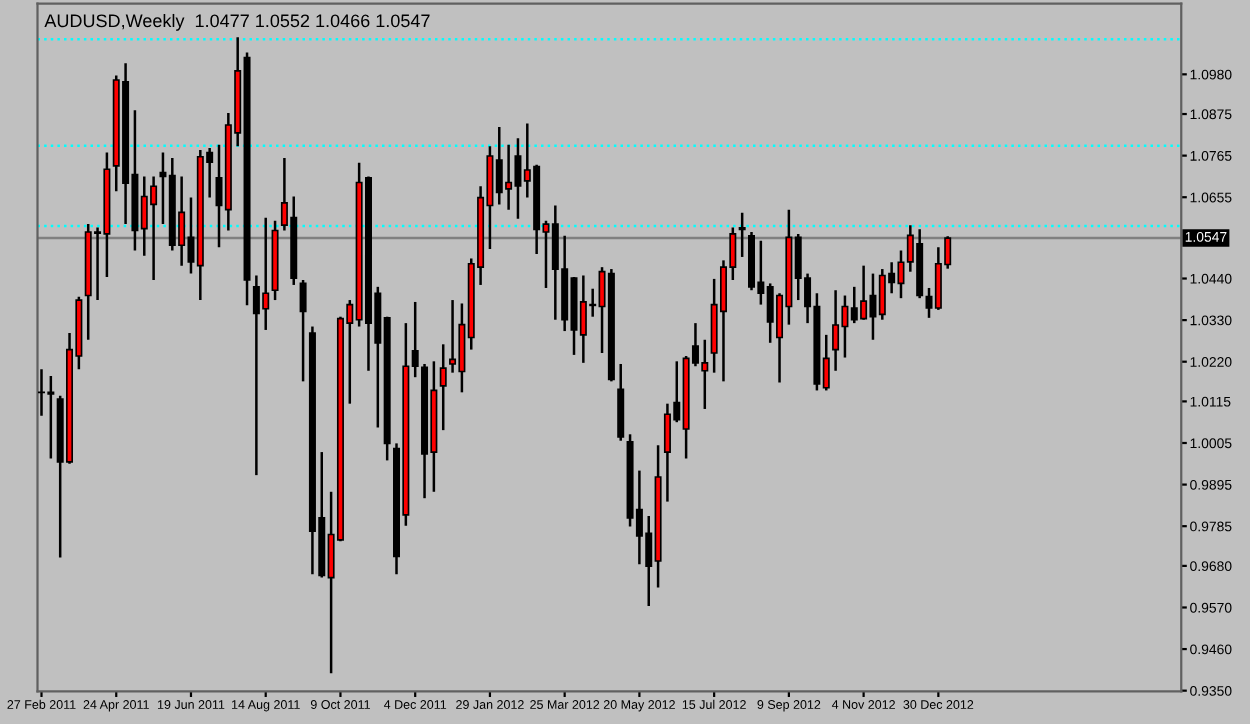 The height and width of the screenshot is (724, 1250). What do you see at coordinates (237, 22) in the screenshot?
I see `text: AUDUSD,Weekly 1.0477 1.0552 1.0466 1.0547` at bounding box center [237, 22].